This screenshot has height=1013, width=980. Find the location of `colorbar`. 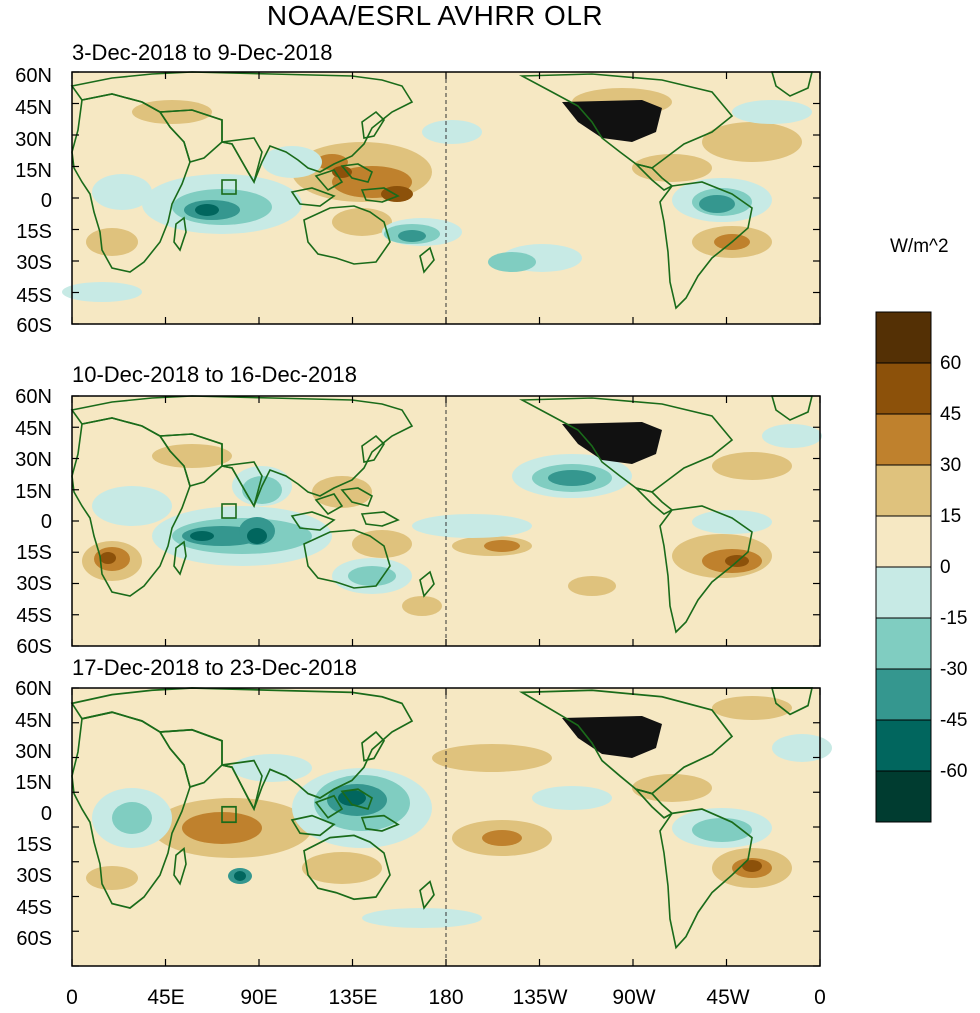

colorbar is located at coordinates (903, 567).